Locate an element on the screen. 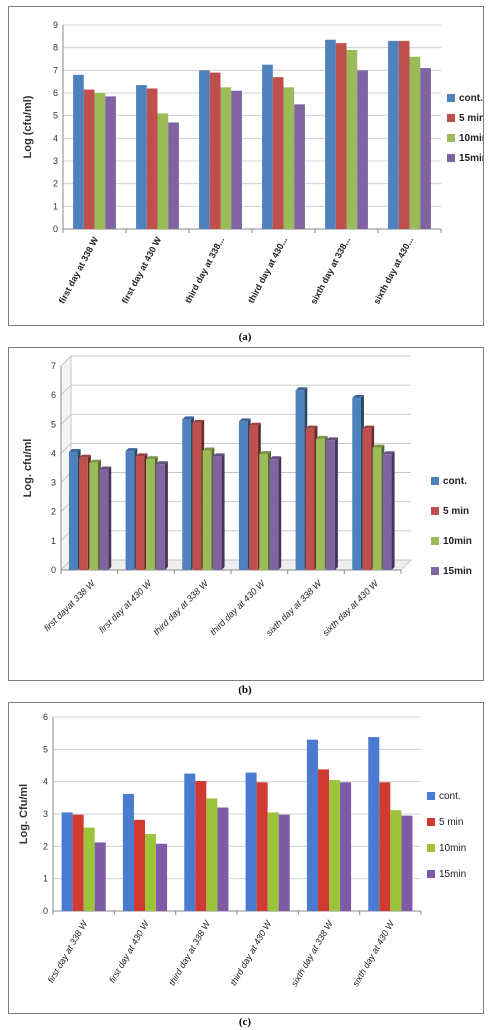 This screenshot has height=1030, width=490. y-tick-label: 7 is located at coordinates (53, 366).